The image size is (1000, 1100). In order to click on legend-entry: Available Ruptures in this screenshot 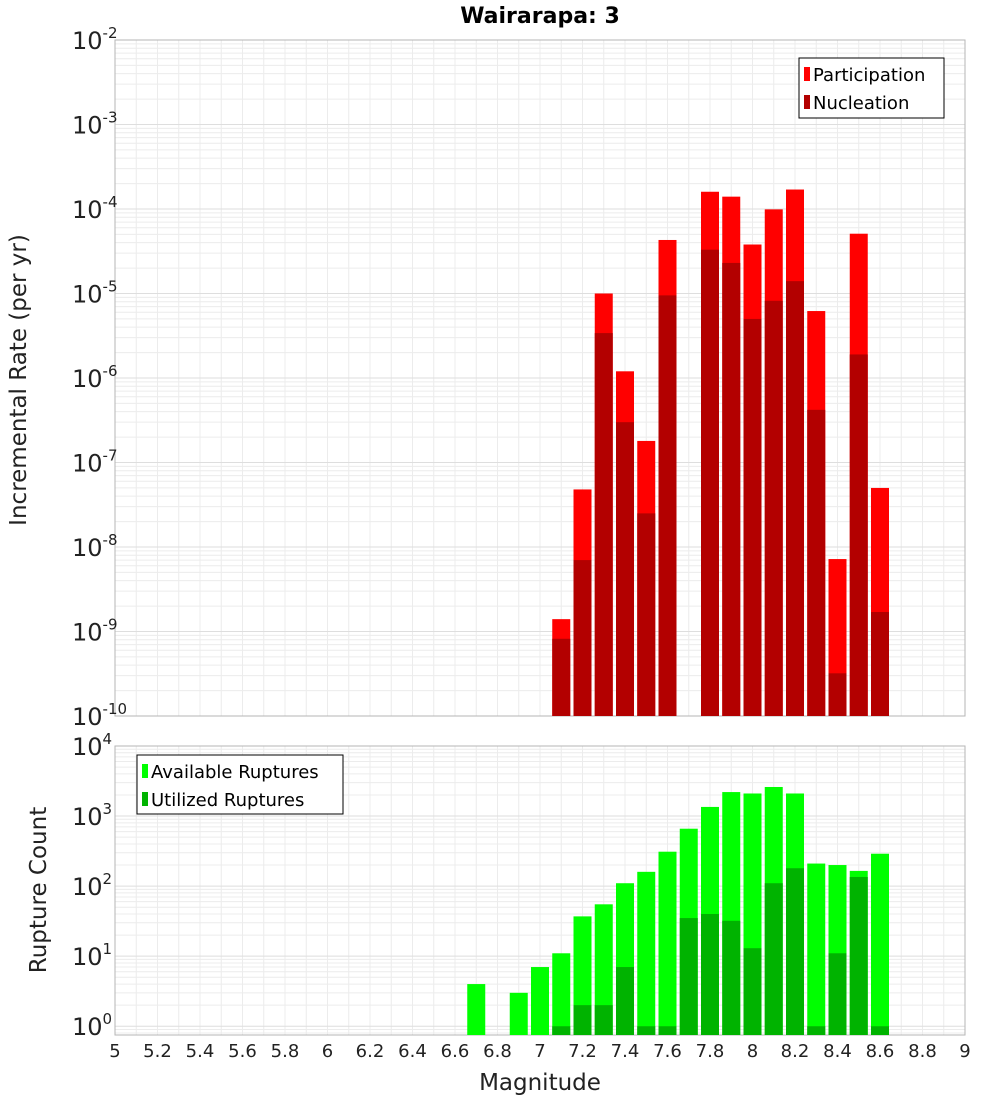, I will do `click(235, 772)`.